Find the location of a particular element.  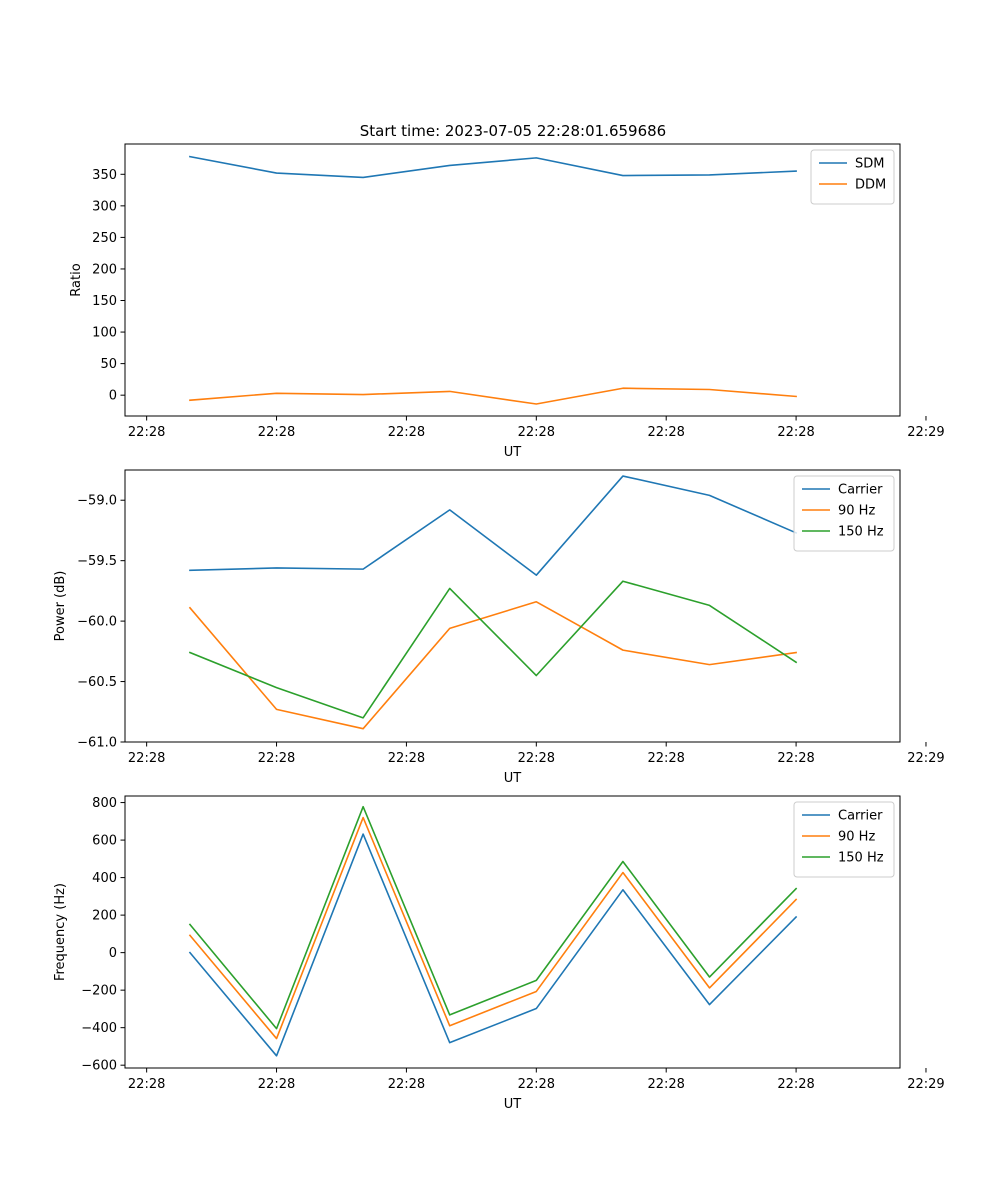

y-tick-label: 100 is located at coordinates (104, 333).